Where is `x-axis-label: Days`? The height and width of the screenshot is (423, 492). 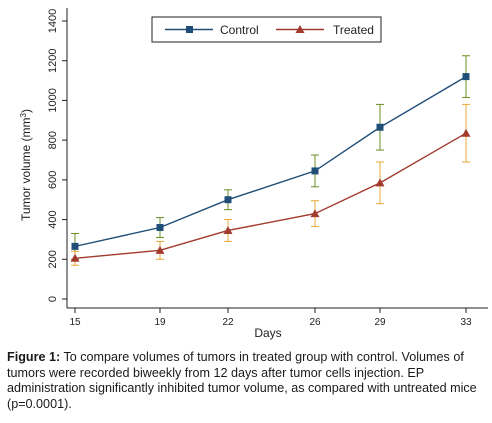 x-axis-label: Days is located at coordinates (267, 333).